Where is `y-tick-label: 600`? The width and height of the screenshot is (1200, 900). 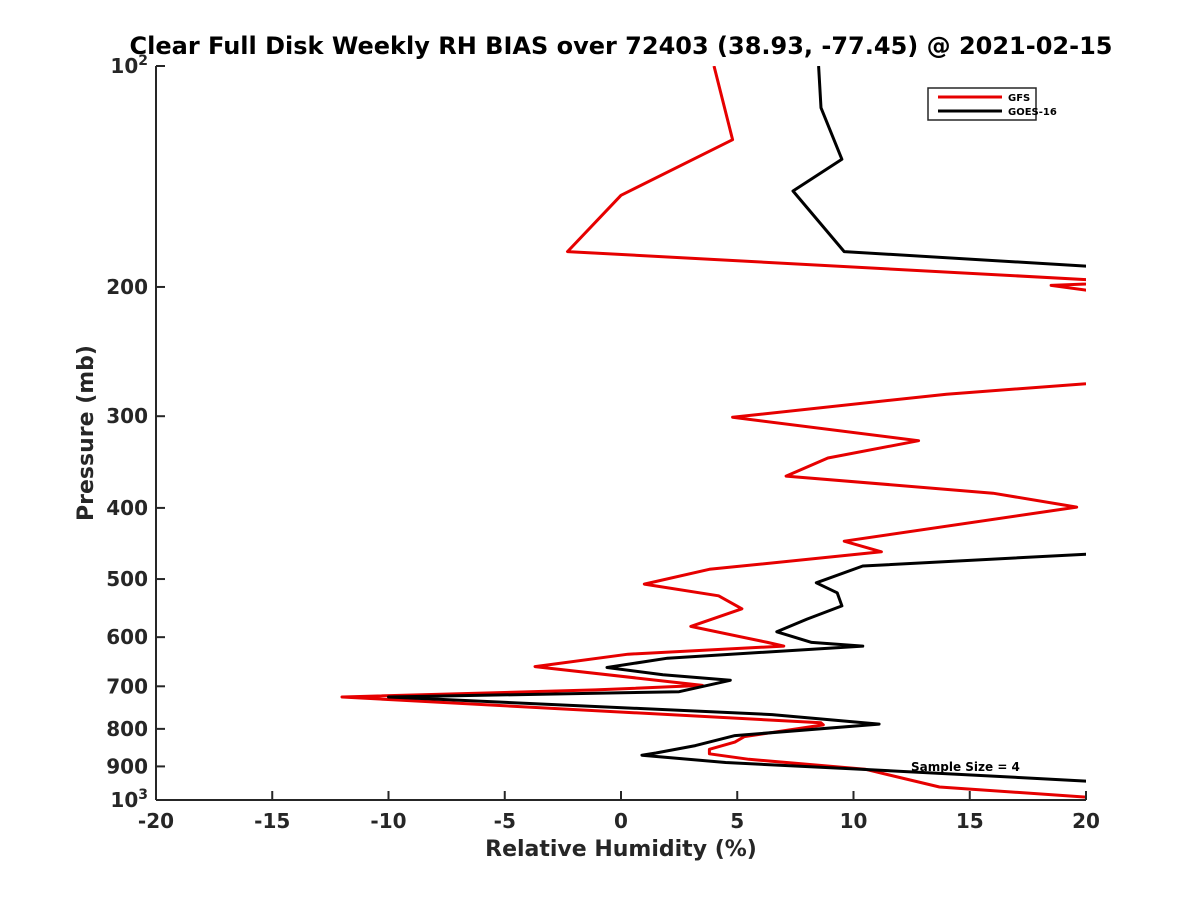
y-tick-label: 600 is located at coordinates (127, 637).